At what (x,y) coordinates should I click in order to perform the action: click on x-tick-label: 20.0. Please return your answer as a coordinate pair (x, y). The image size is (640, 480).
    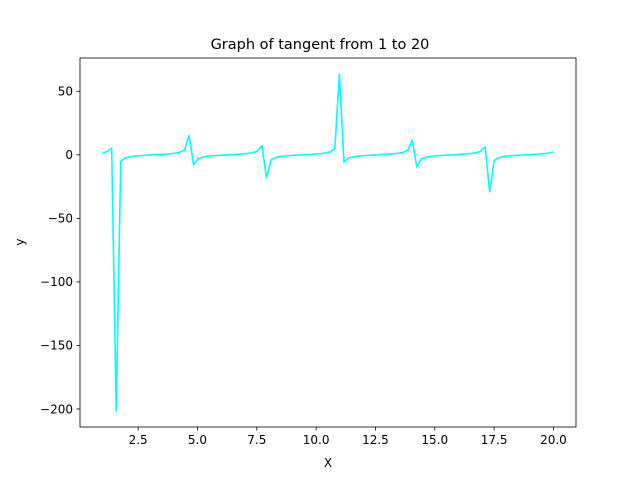
    Looking at the image, I should click on (553, 440).